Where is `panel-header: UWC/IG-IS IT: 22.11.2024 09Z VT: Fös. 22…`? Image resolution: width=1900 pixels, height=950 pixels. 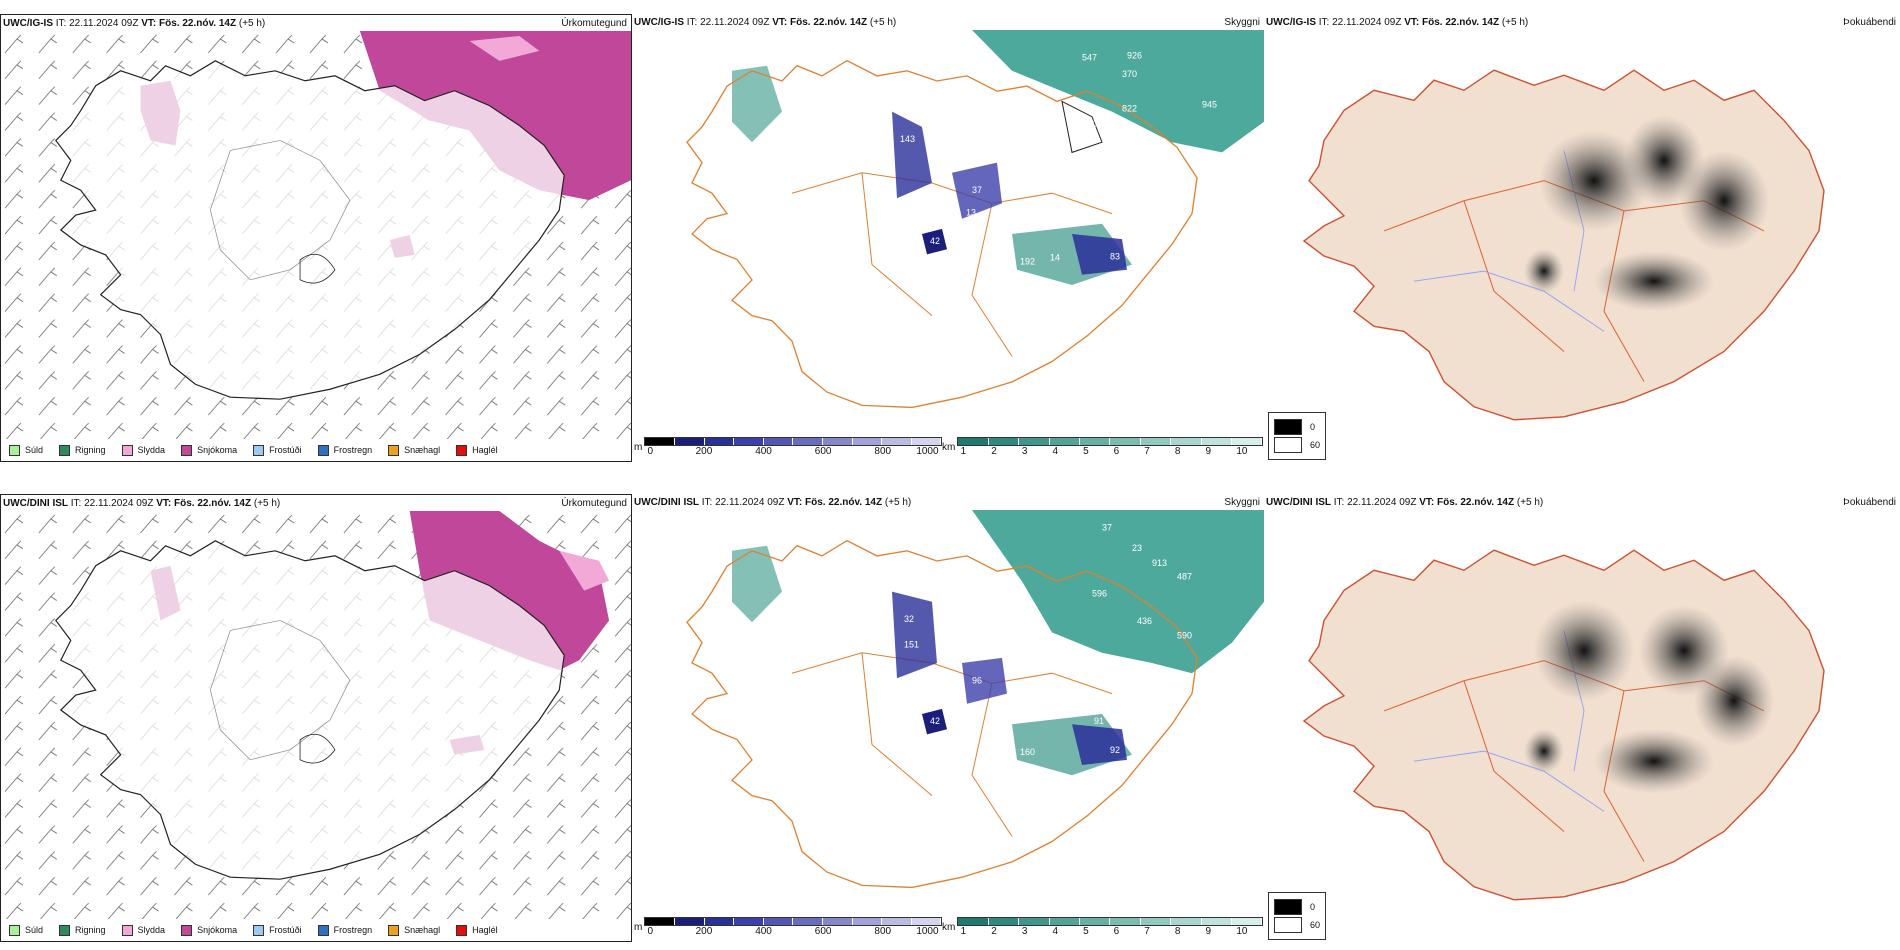 panel-header: UWC/IG-IS IT: 22.11.2024 09Z VT: Fös. 22… is located at coordinates (1581, 23).